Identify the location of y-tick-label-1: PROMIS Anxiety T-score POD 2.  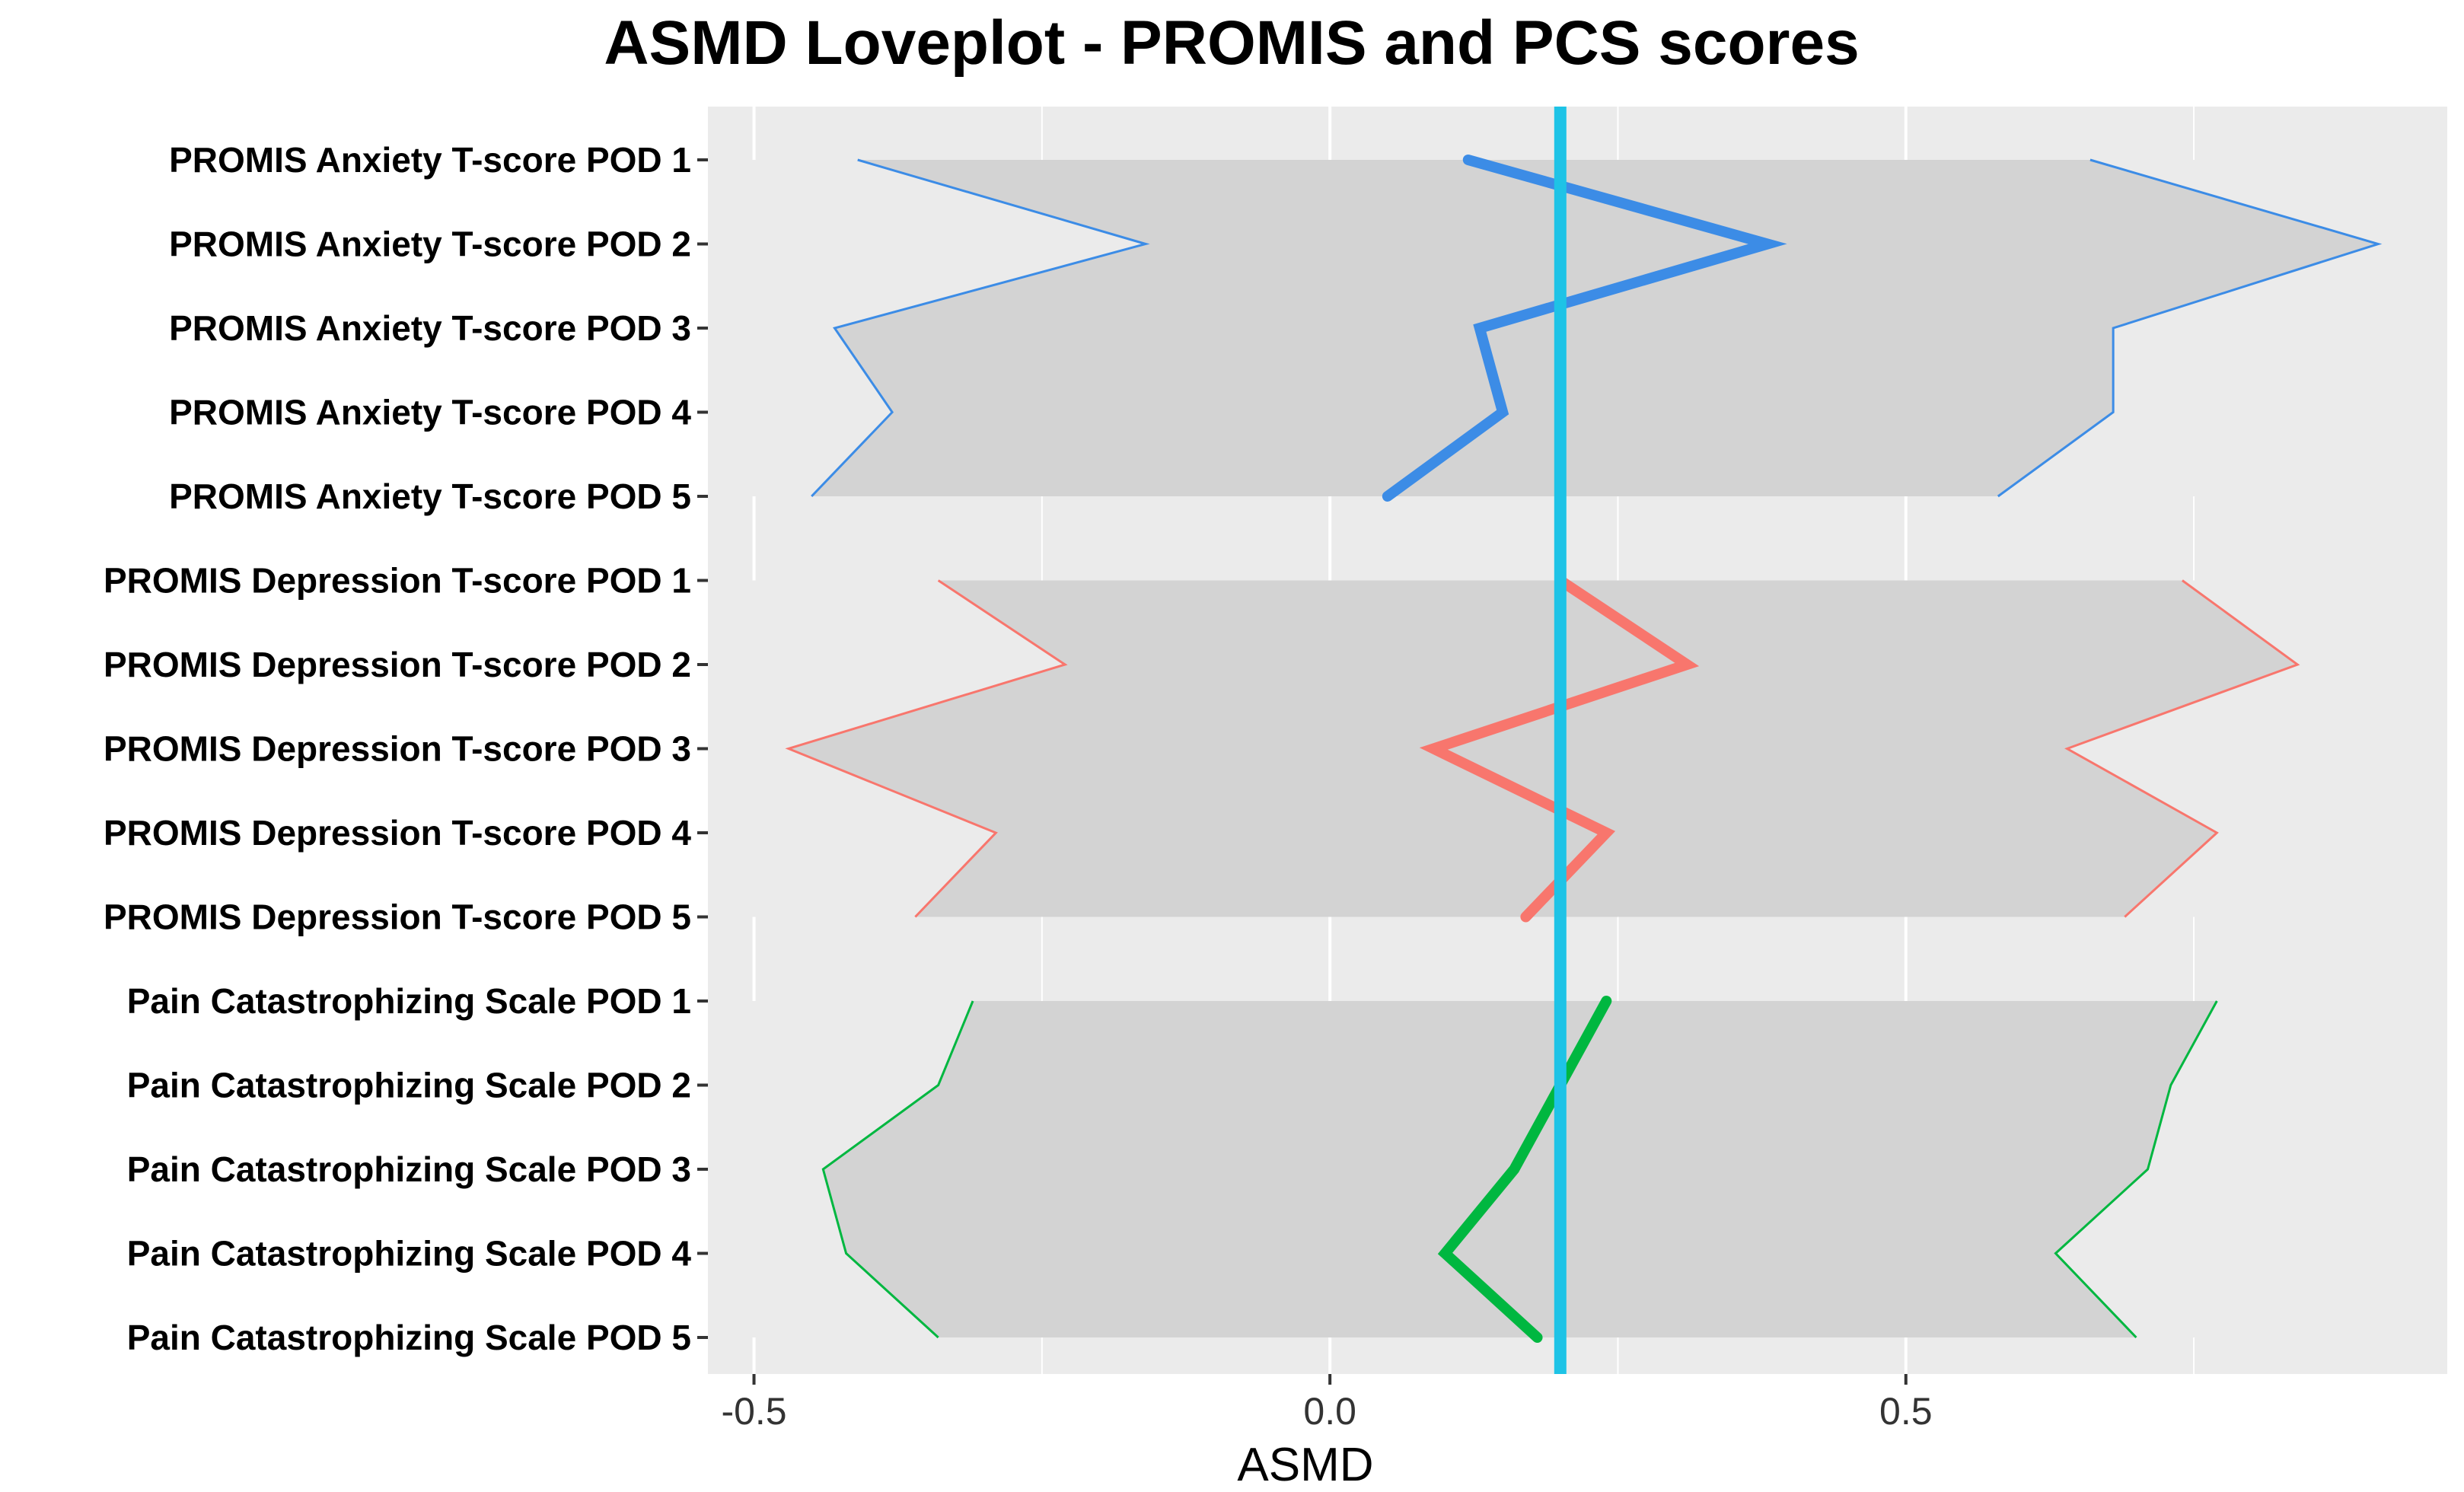
(430, 244).